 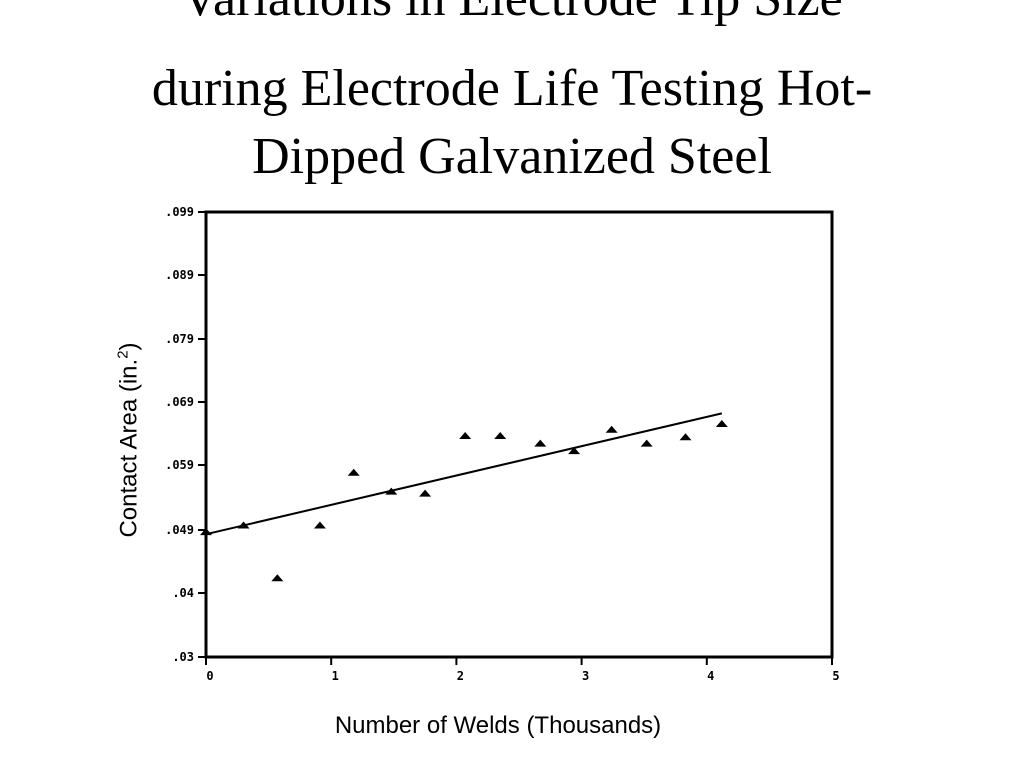 What do you see at coordinates (185, 434) in the screenshot?
I see `y-axis-ticks: .03 .04 .049 .059 .069 .079 .089 .099` at bounding box center [185, 434].